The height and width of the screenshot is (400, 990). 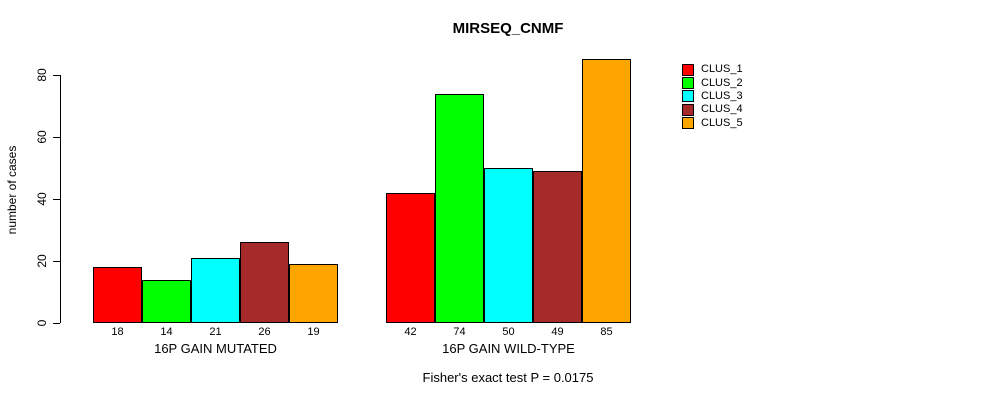 I want to click on bar-value-label: 42, so click(x=410, y=332).